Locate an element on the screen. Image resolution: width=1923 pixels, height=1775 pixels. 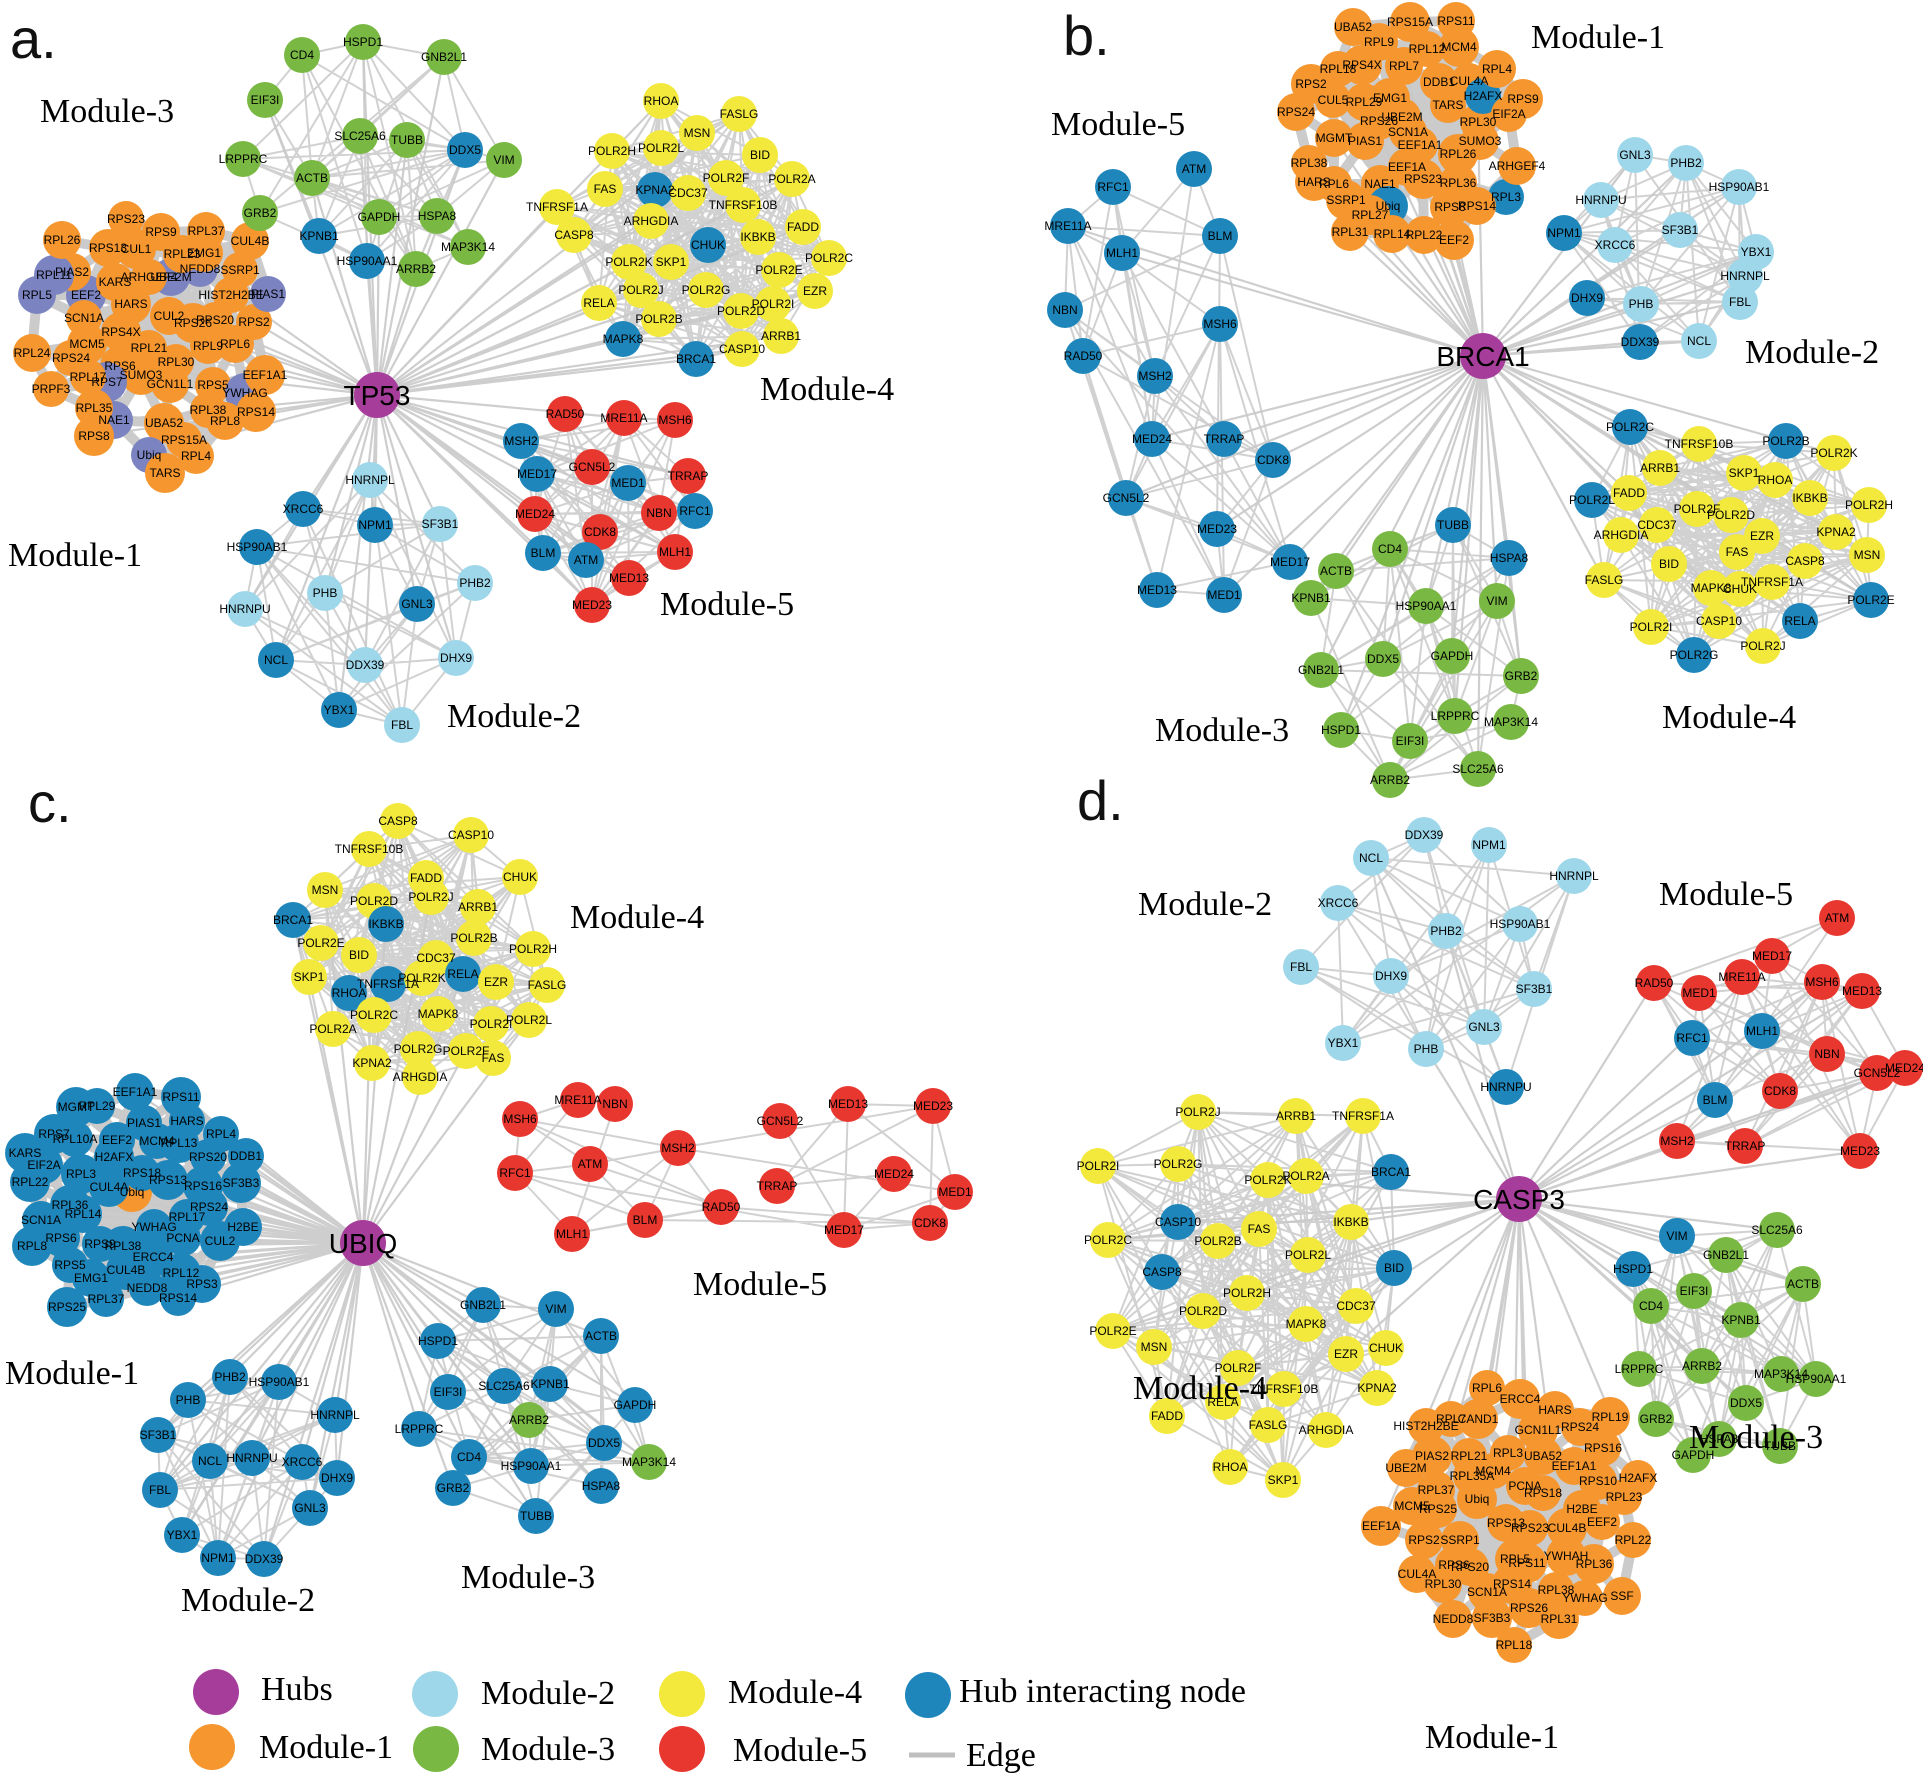
svg-text: YBX1 is located at coordinates (182, 1535).